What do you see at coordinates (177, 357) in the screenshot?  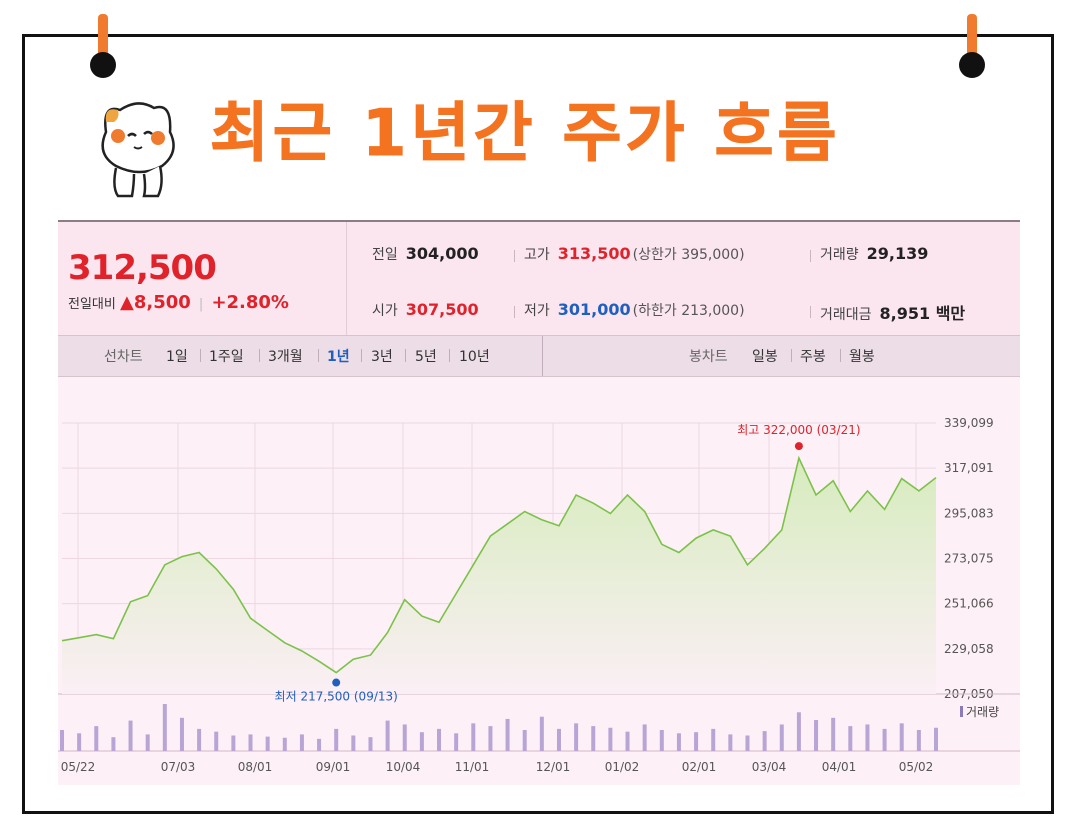 I see `tab-1d: 1일` at bounding box center [177, 357].